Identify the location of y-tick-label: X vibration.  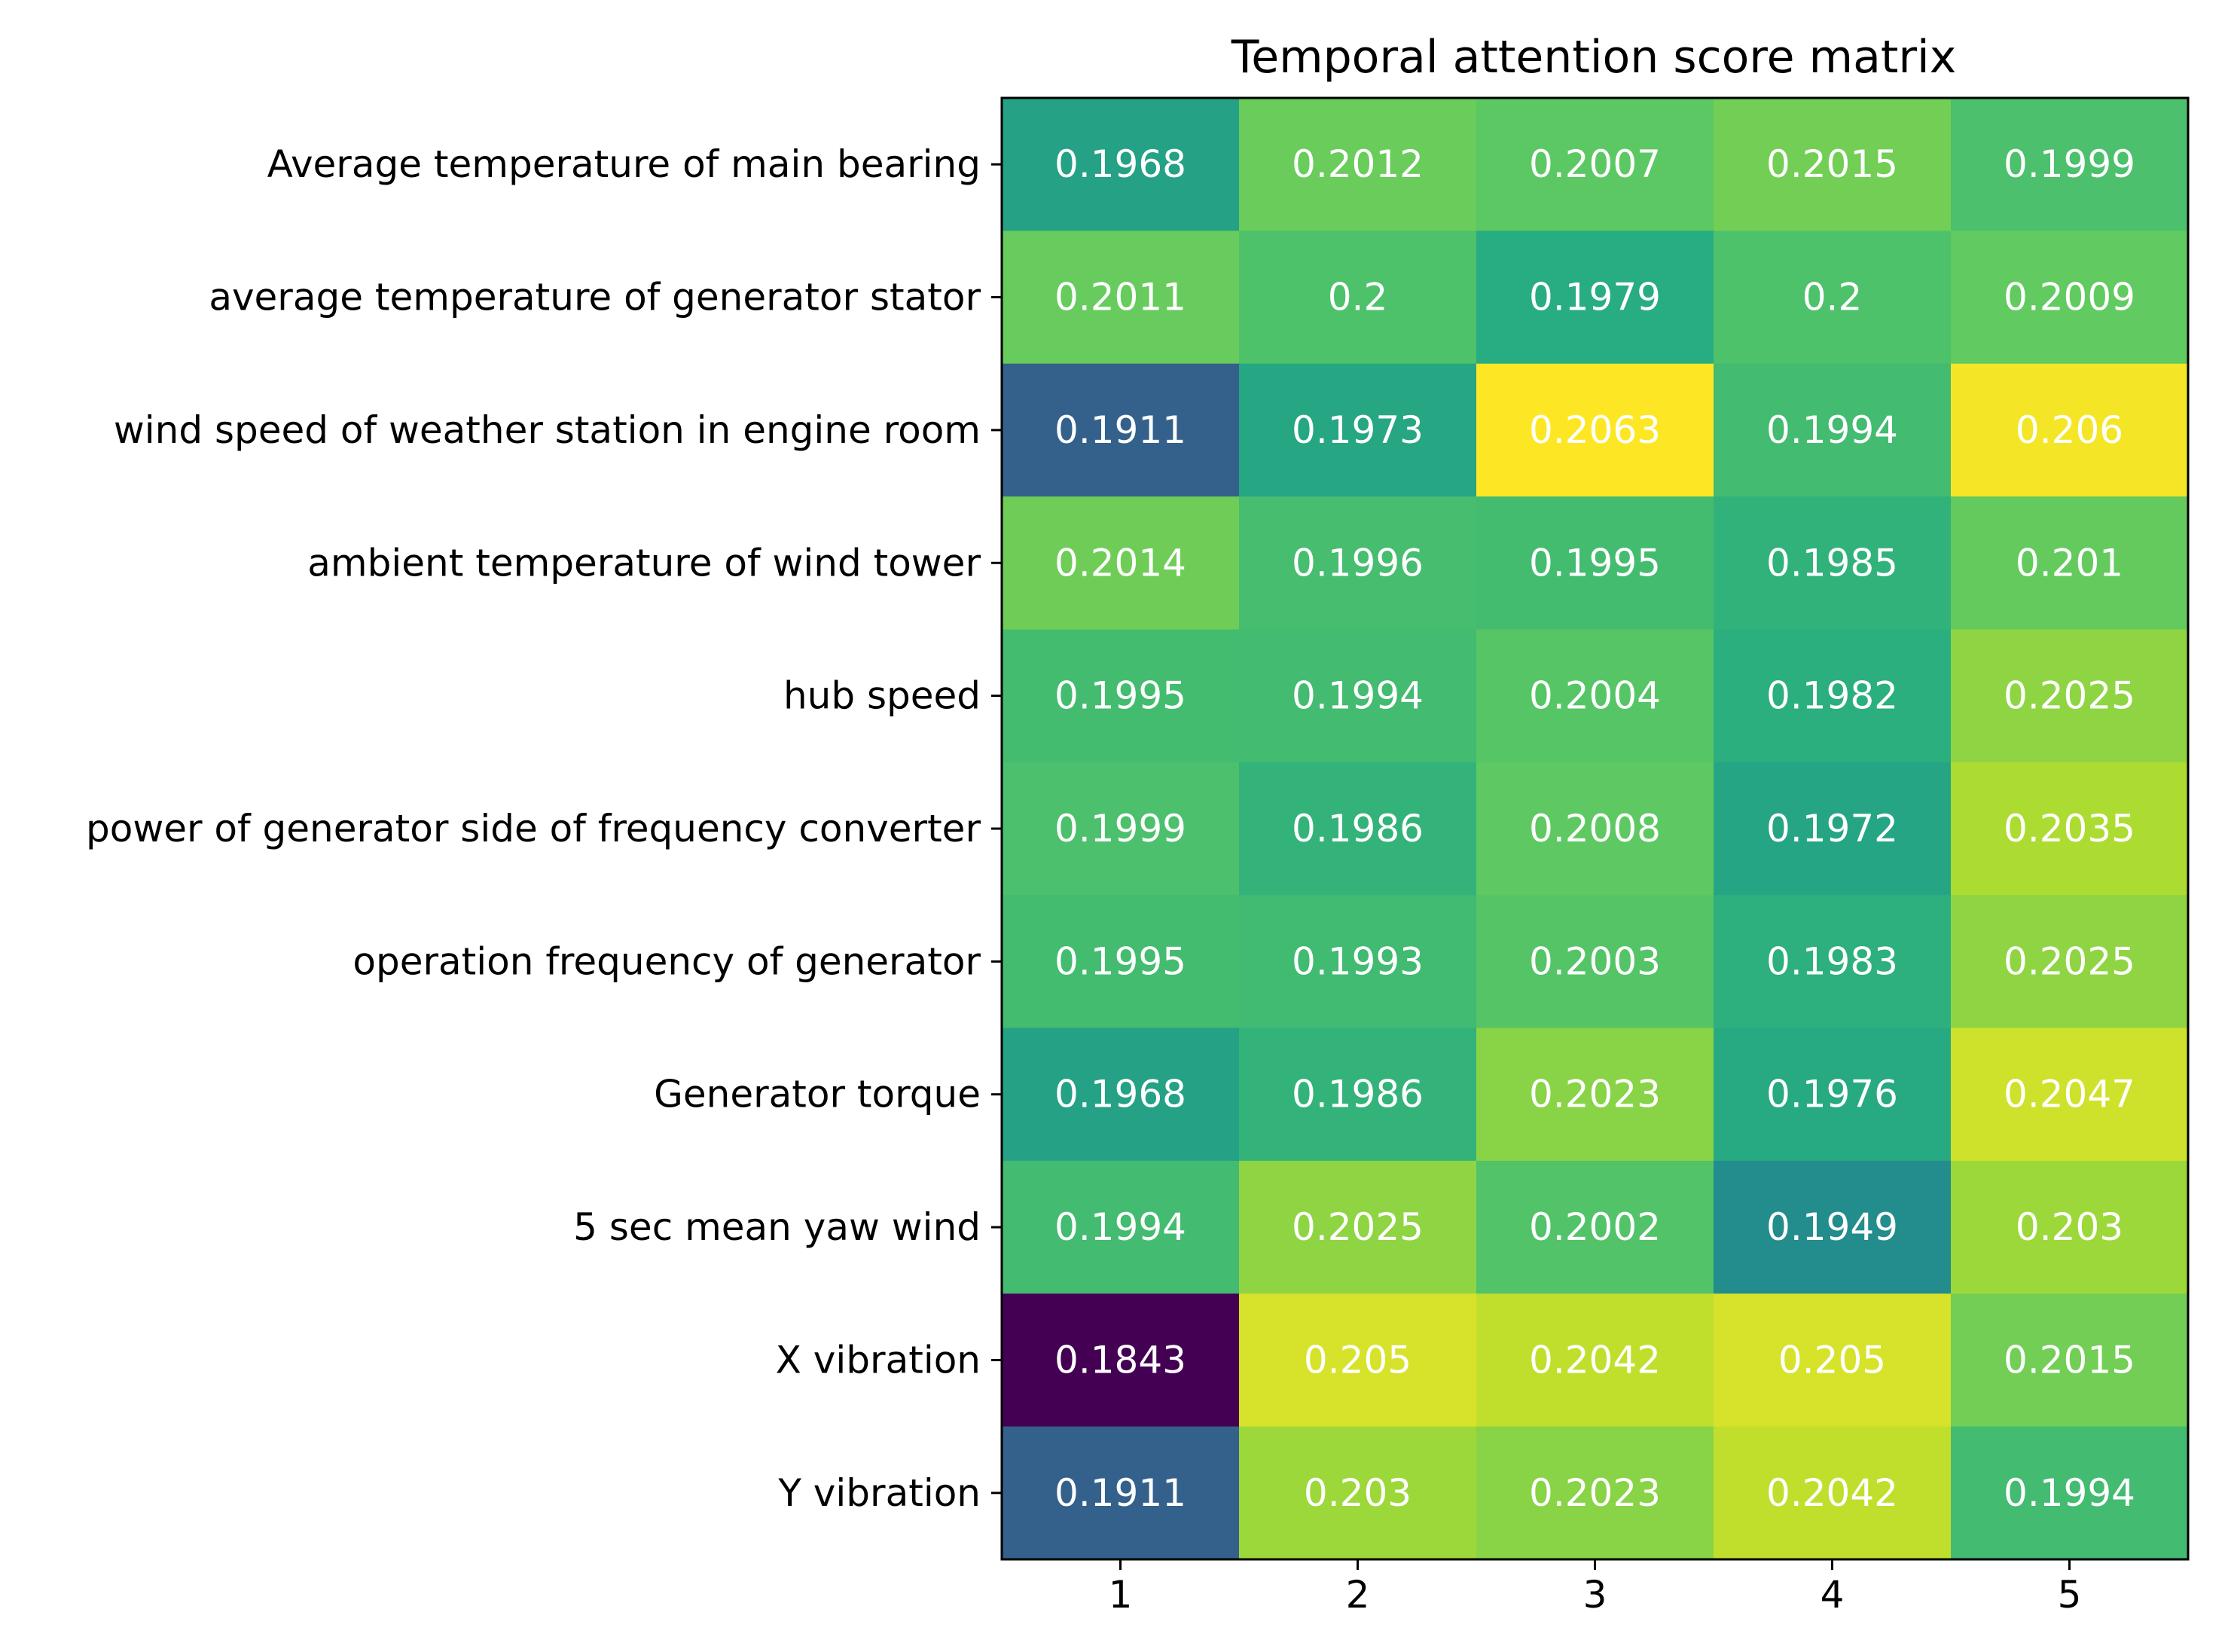
(878, 1360).